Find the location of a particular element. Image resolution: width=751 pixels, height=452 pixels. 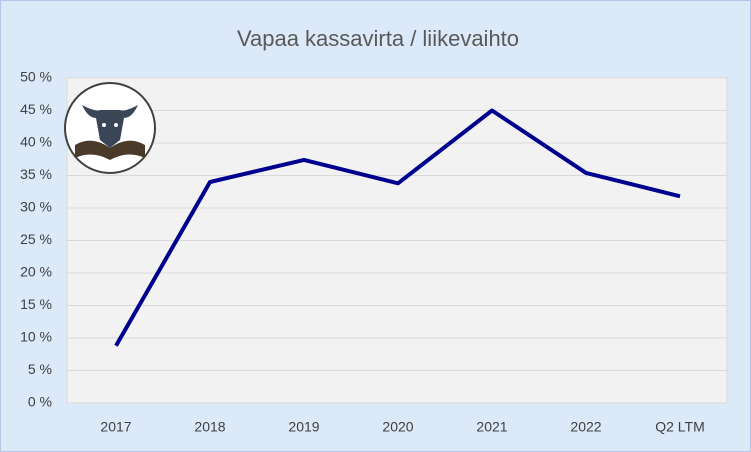

chart-title: Vapaa kassavirta / liikevaihto is located at coordinates (378, 38).